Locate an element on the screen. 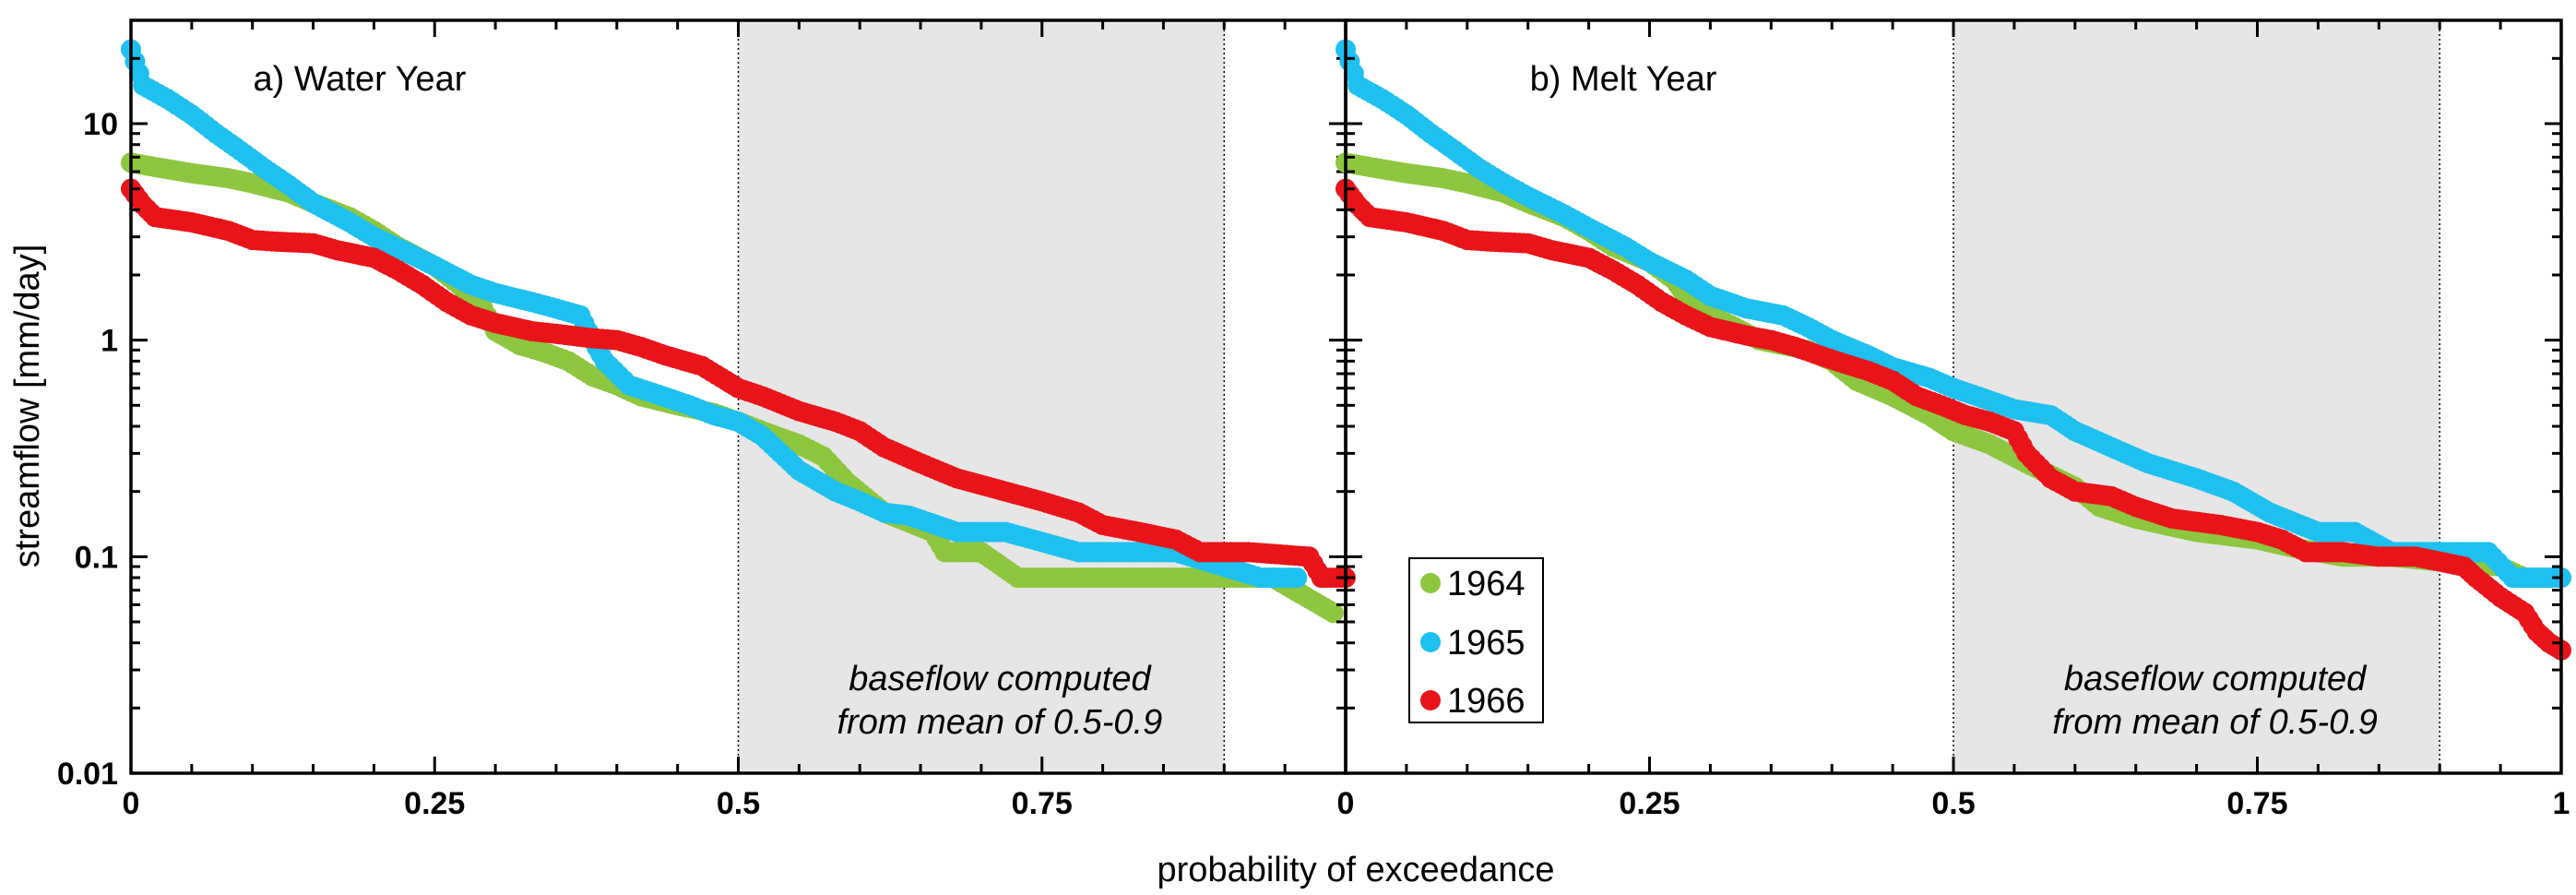 This screenshot has height=895, width=2576. legend-label-1966: 1966 is located at coordinates (1486, 702).